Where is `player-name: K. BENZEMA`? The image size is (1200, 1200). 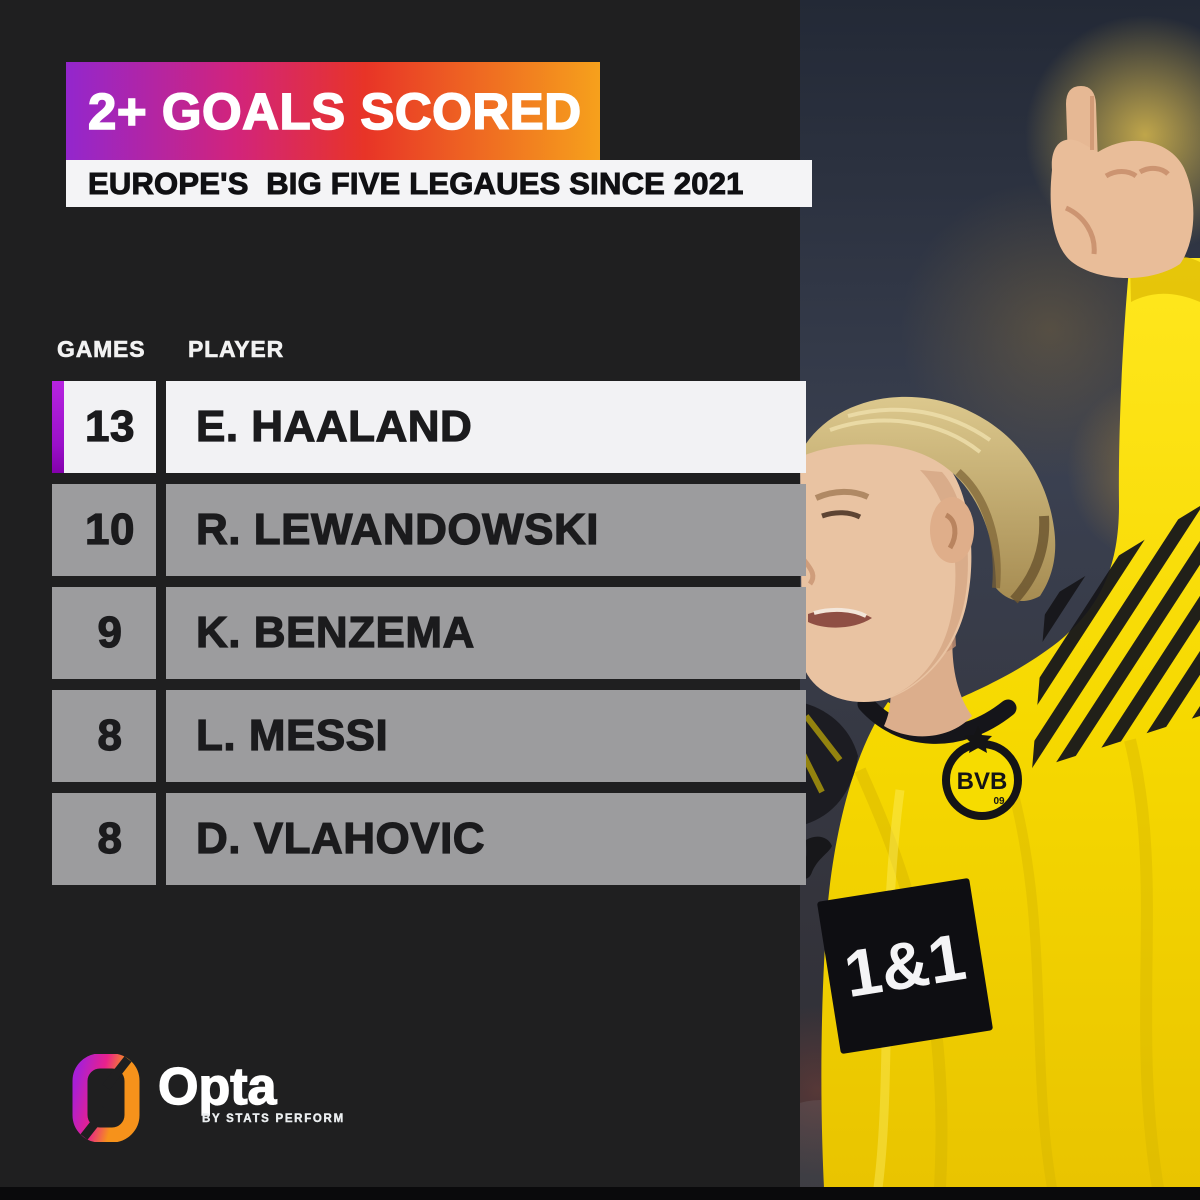
player-name: K. BENZEMA is located at coordinates (335, 632).